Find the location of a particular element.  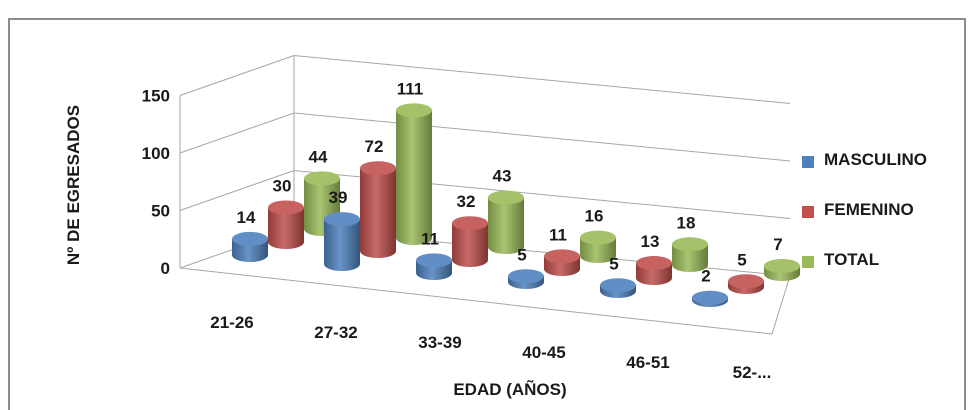

x-tick-label-2: 33-39 is located at coordinates (439, 342).